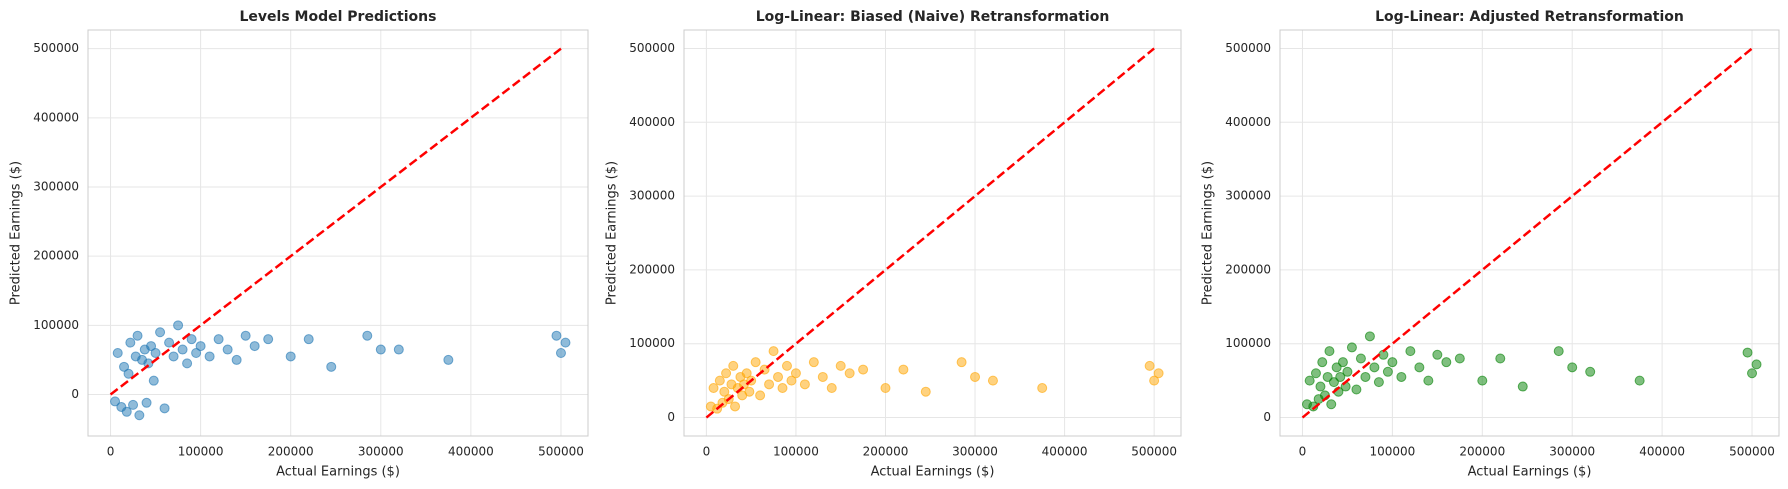 The width and height of the screenshot is (1788, 489). What do you see at coordinates (338, 17) in the screenshot?
I see `chart-title: Levels Model Predictions` at bounding box center [338, 17].